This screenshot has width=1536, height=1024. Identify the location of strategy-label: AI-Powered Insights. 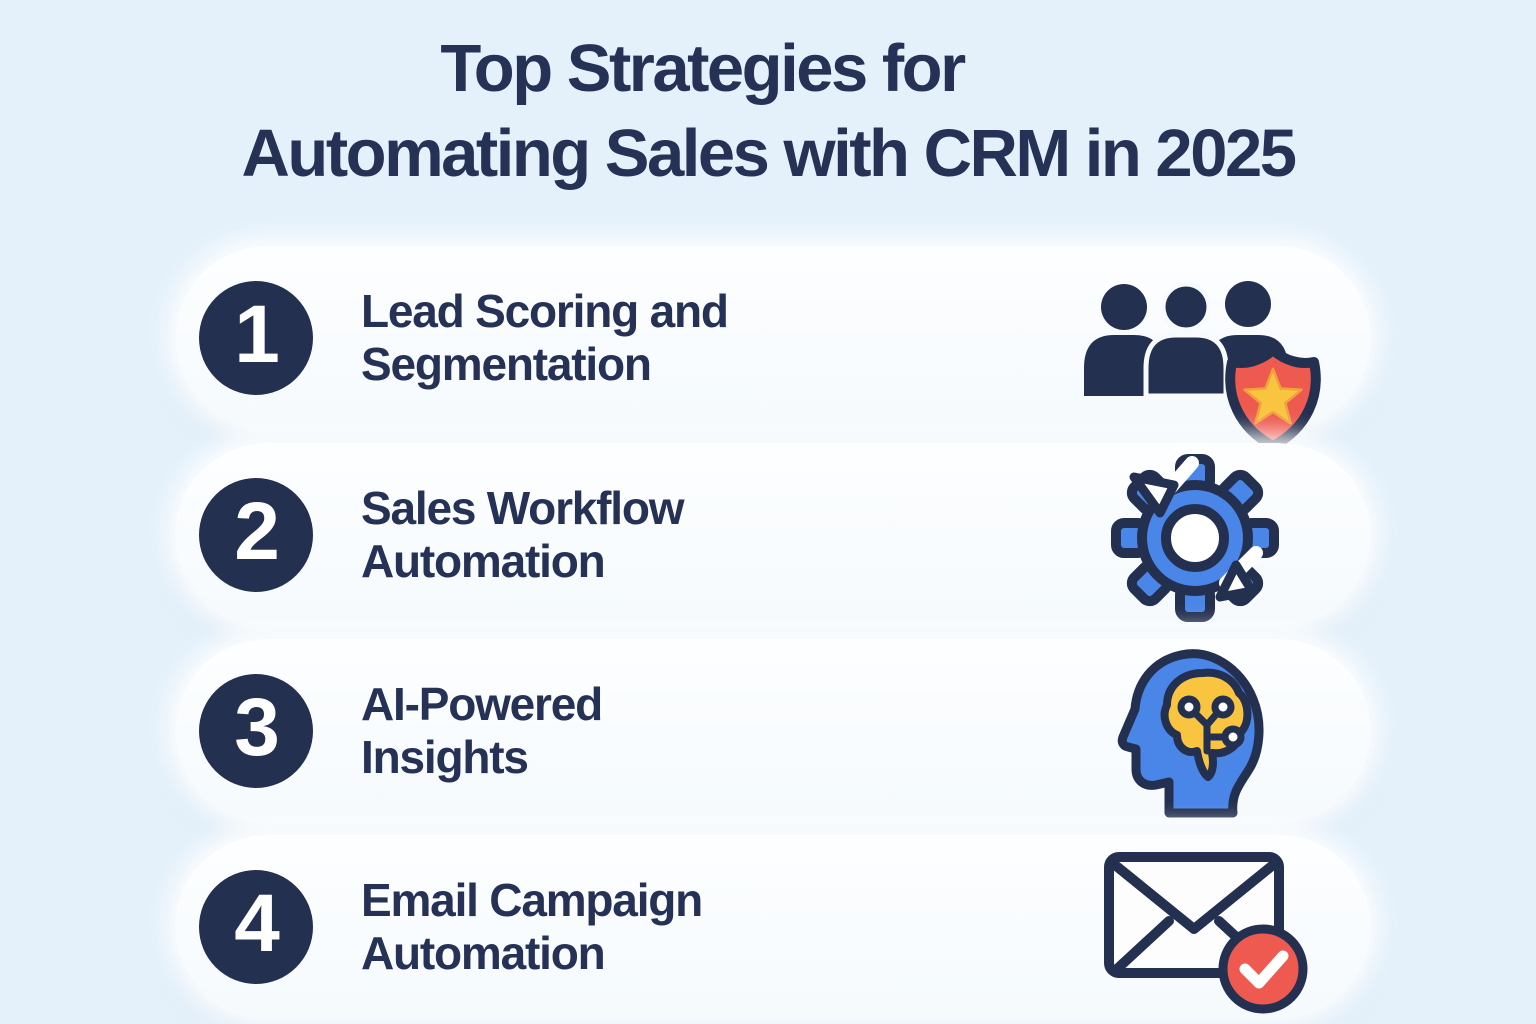
(482, 731).